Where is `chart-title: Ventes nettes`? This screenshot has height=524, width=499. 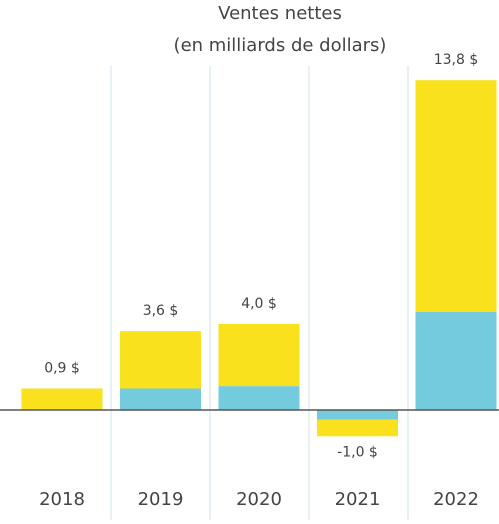 chart-title: Ventes nettes is located at coordinates (280, 13).